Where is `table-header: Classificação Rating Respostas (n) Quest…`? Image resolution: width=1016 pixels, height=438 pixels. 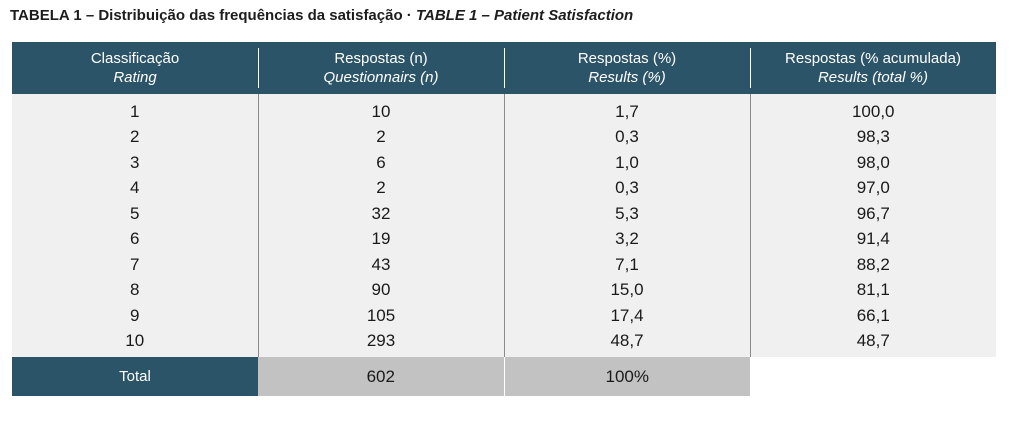 table-header: Classificação Rating Respostas (n) Quest… is located at coordinates (504, 68).